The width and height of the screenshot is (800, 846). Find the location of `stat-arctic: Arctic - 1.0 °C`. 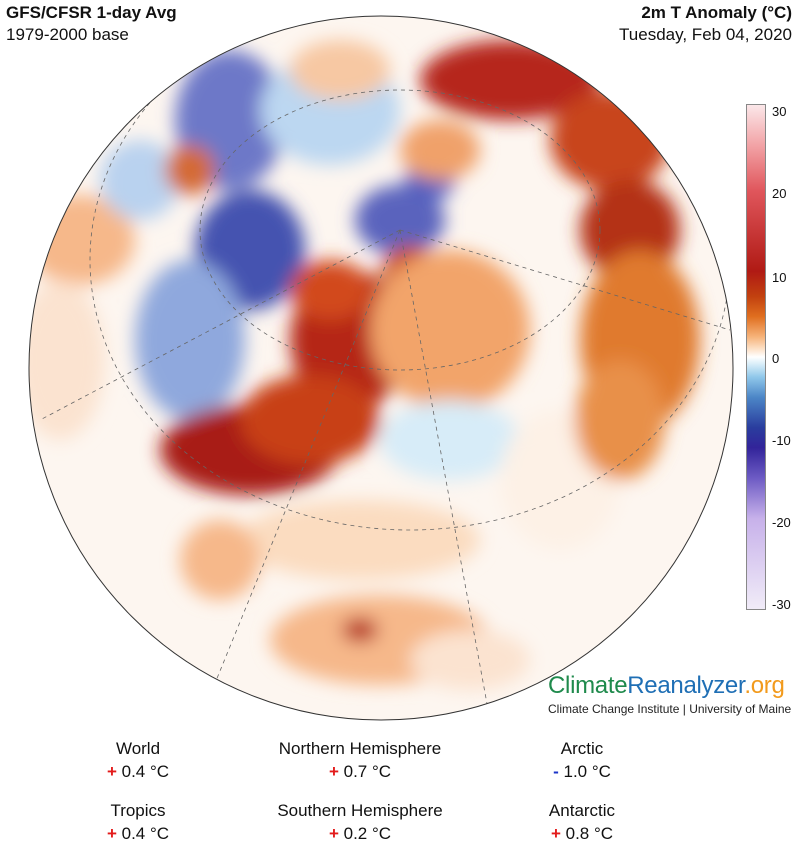

stat-arctic: Arctic - 1.0 °C is located at coordinates (582, 760).